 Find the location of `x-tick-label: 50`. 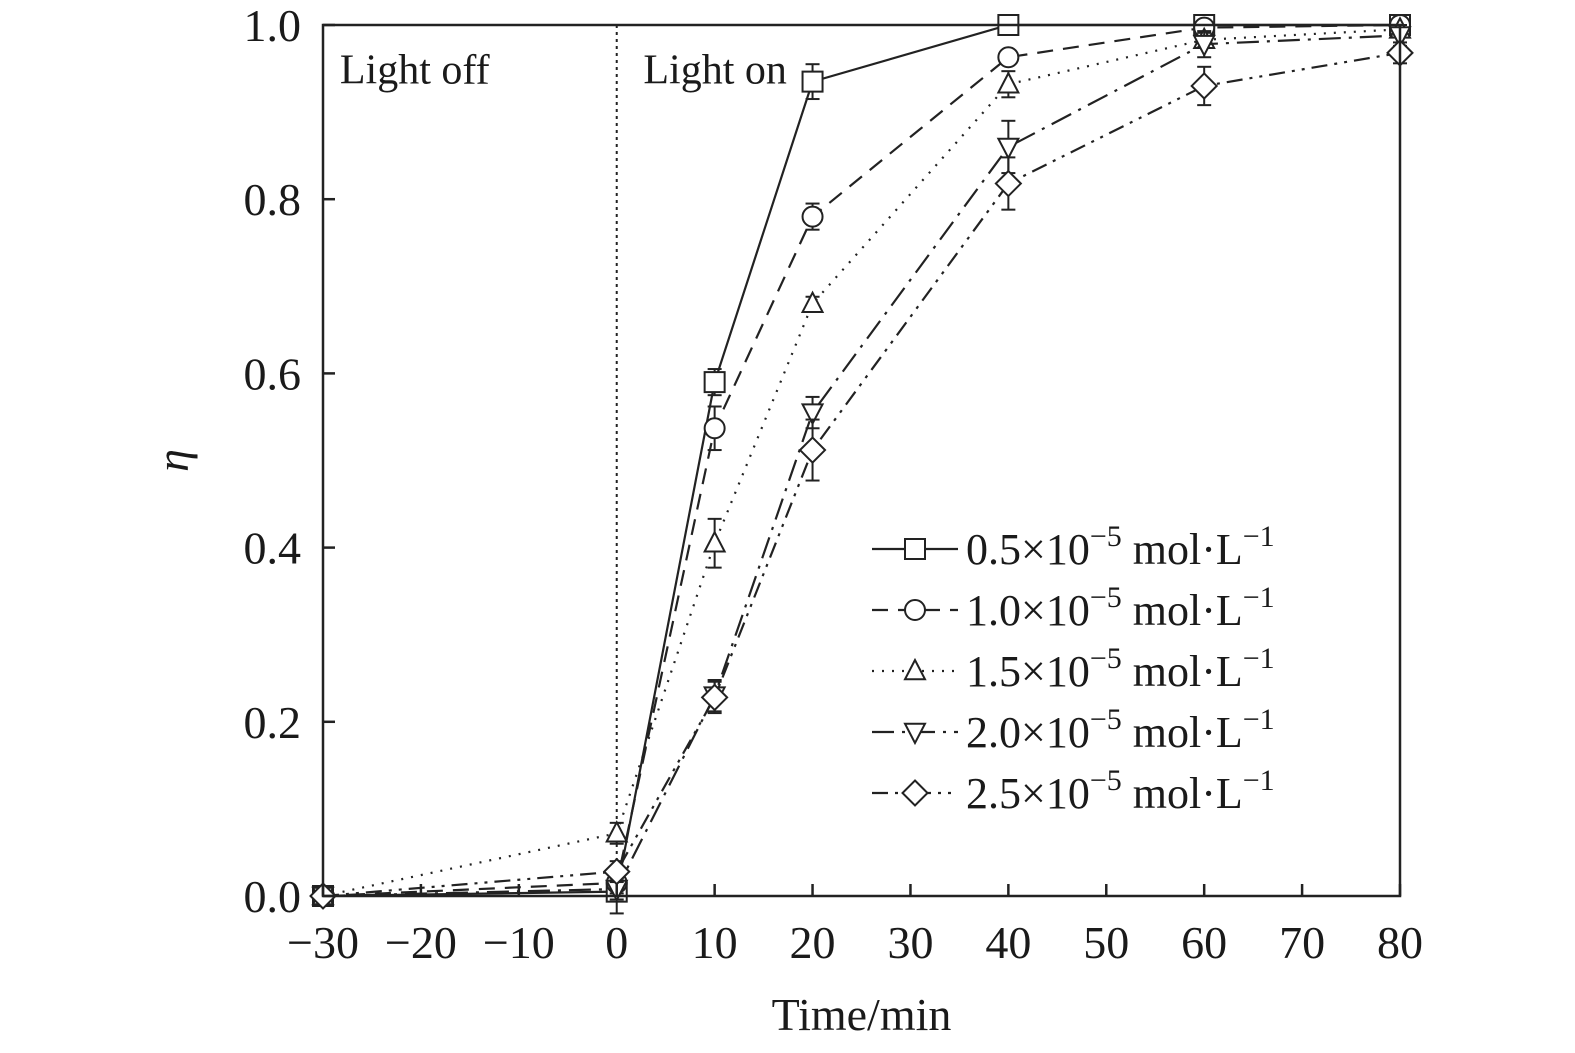

x-tick-label: 50 is located at coordinates (1106, 942).